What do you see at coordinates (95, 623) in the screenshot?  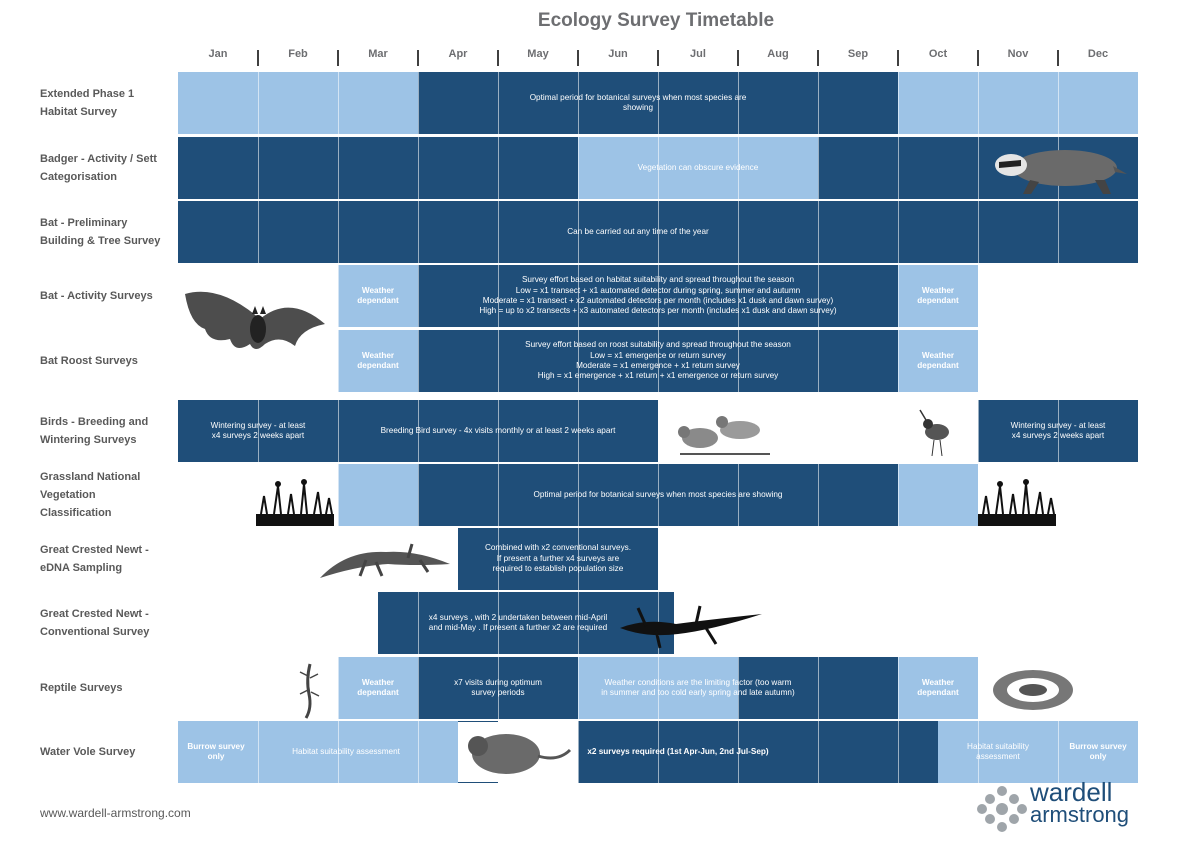 I see `row-label: Great Crested Newt - Conventional Survey` at bounding box center [95, 623].